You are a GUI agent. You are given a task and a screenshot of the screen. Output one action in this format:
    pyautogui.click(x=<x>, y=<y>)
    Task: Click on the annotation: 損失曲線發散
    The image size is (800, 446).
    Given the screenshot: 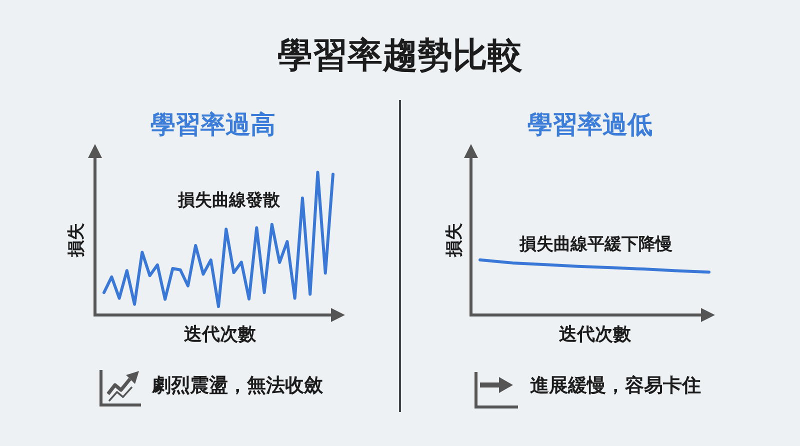 What is the action you would take?
    pyautogui.click(x=229, y=200)
    